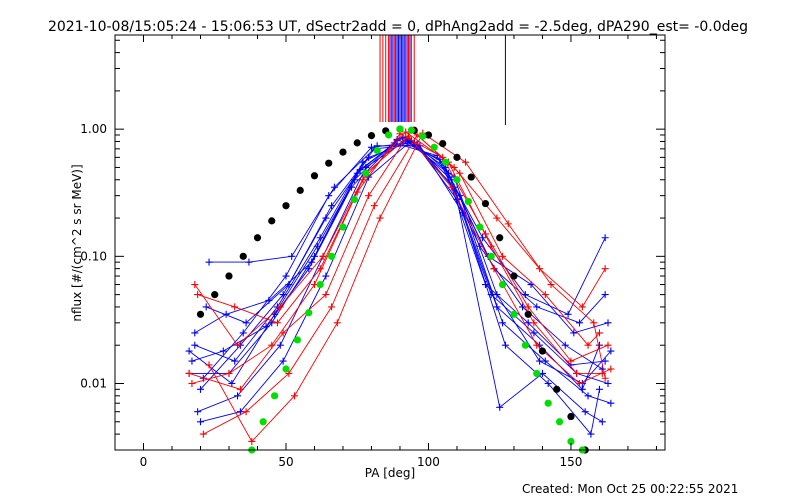 The height and width of the screenshot is (500, 800). I want to click on x-tick-label-0: 0, so click(144, 462).